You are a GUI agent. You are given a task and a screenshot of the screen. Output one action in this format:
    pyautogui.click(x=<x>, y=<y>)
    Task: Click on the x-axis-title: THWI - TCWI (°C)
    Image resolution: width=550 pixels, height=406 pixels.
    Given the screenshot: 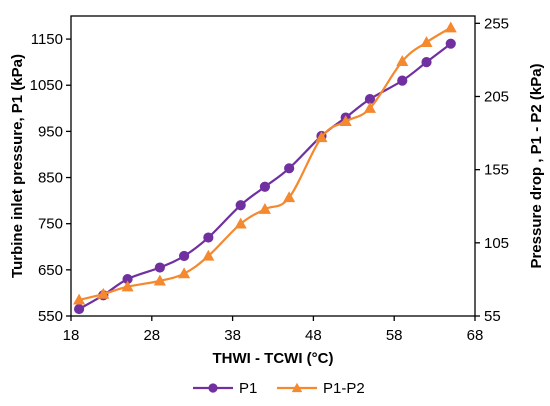 What is the action you would take?
    pyautogui.click(x=273, y=358)
    